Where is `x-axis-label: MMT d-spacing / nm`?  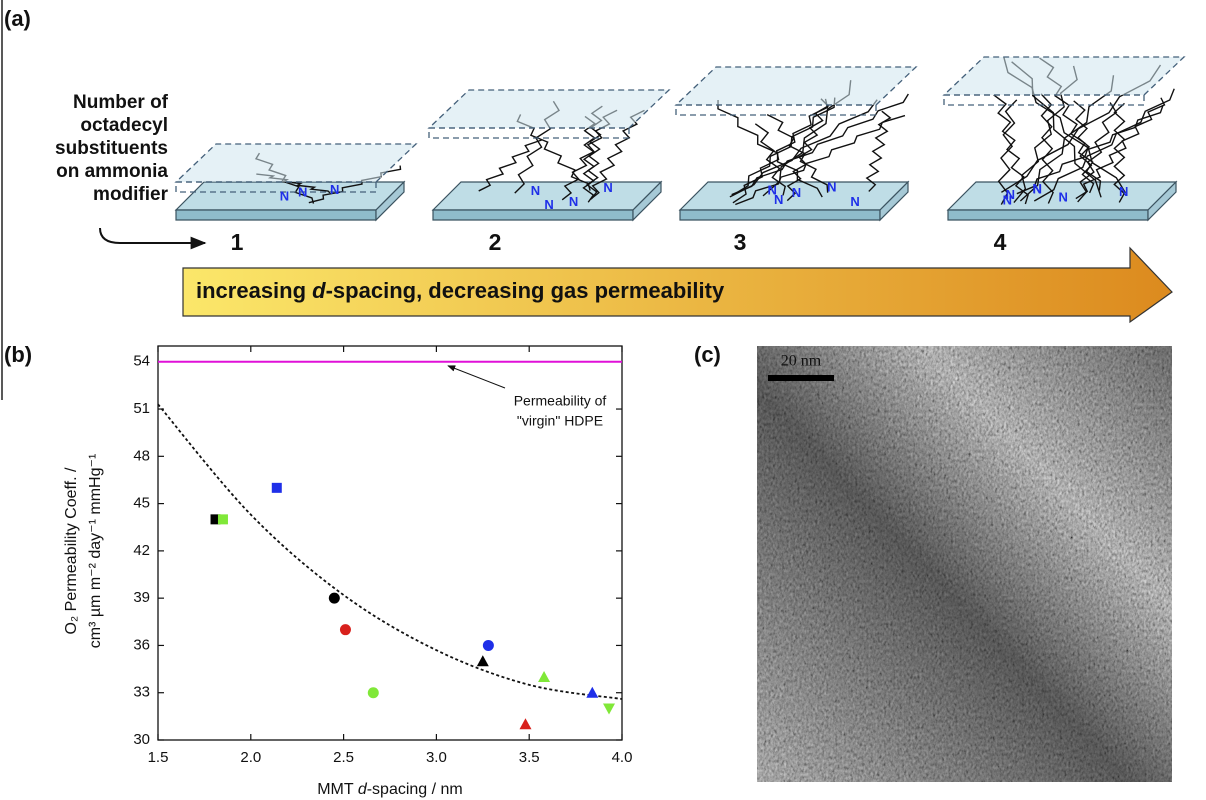
x-axis-label: MMT d-spacing / nm is located at coordinates (390, 789).